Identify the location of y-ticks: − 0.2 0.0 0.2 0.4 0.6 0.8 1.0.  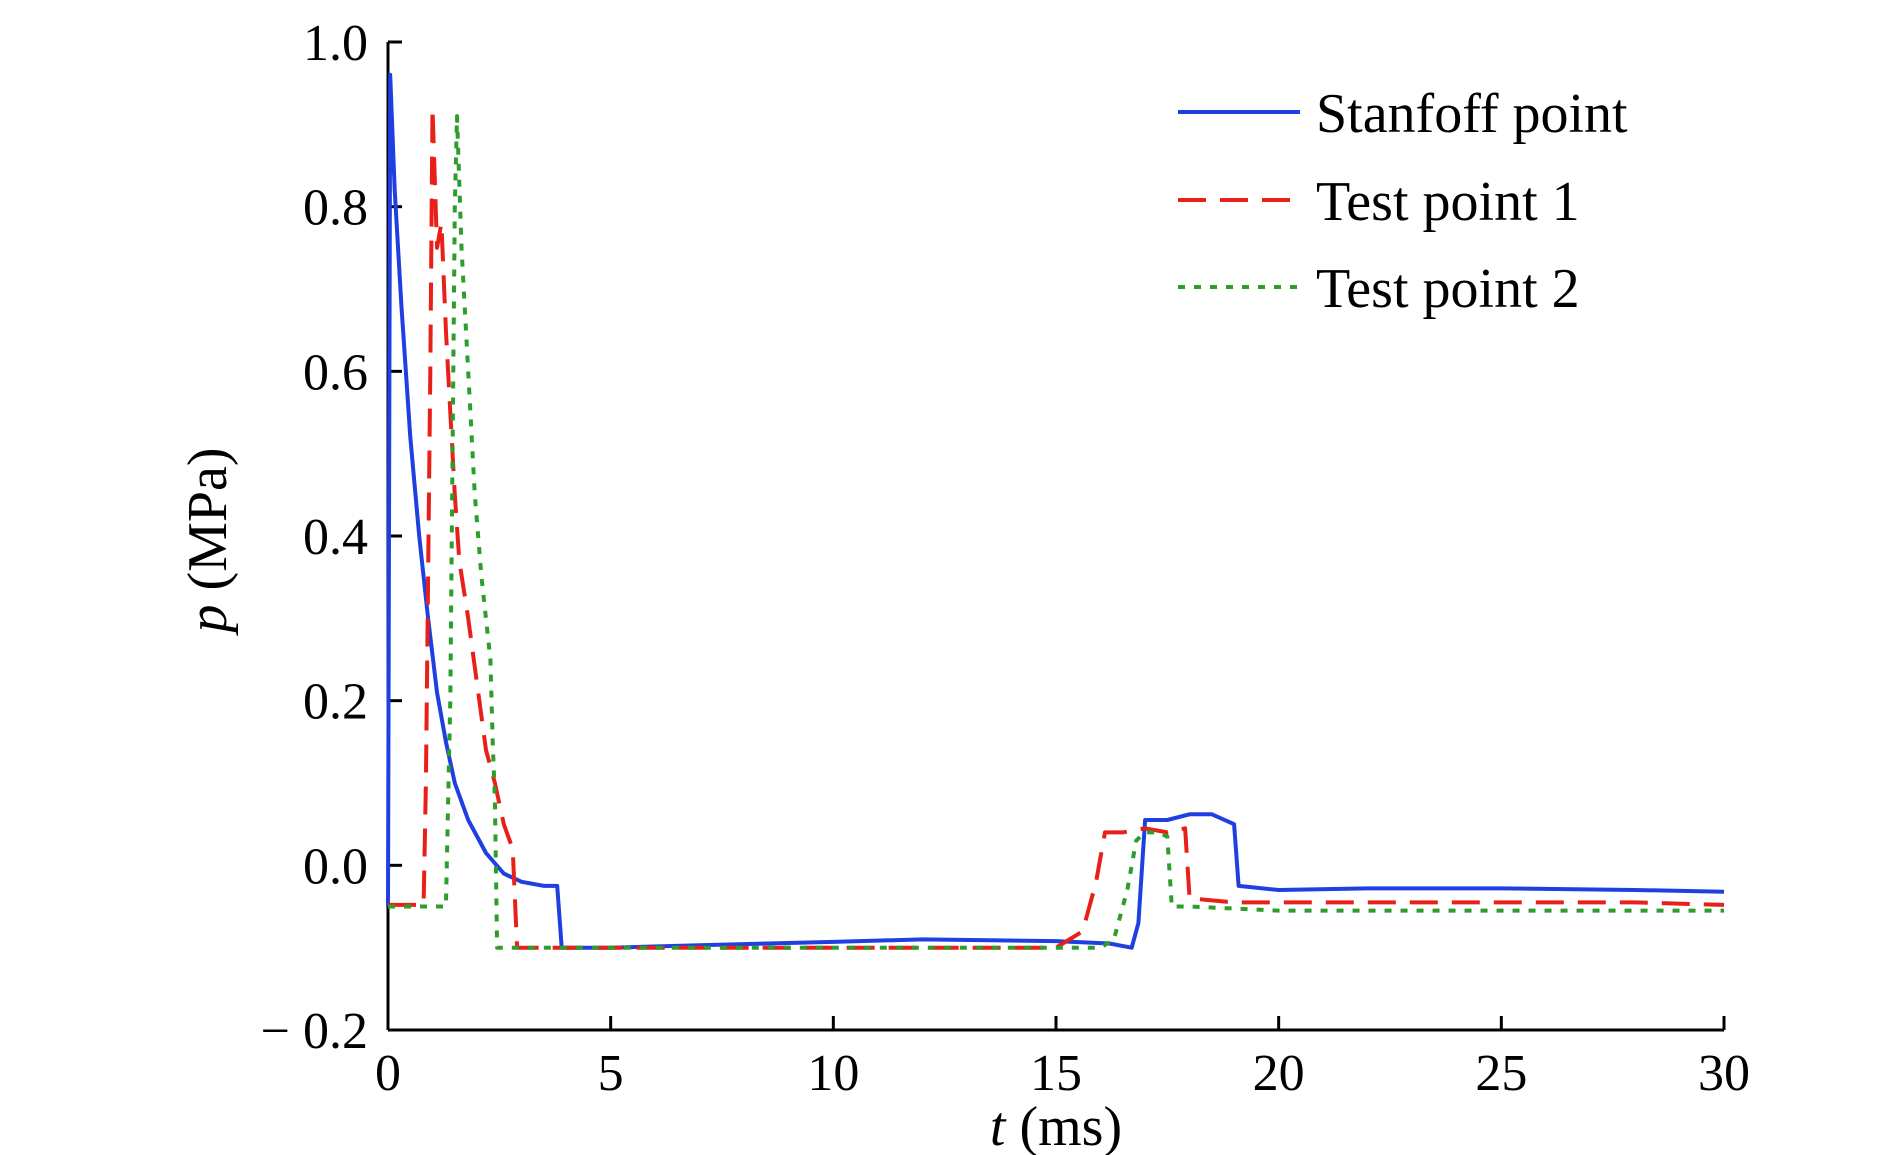
(331, 537).